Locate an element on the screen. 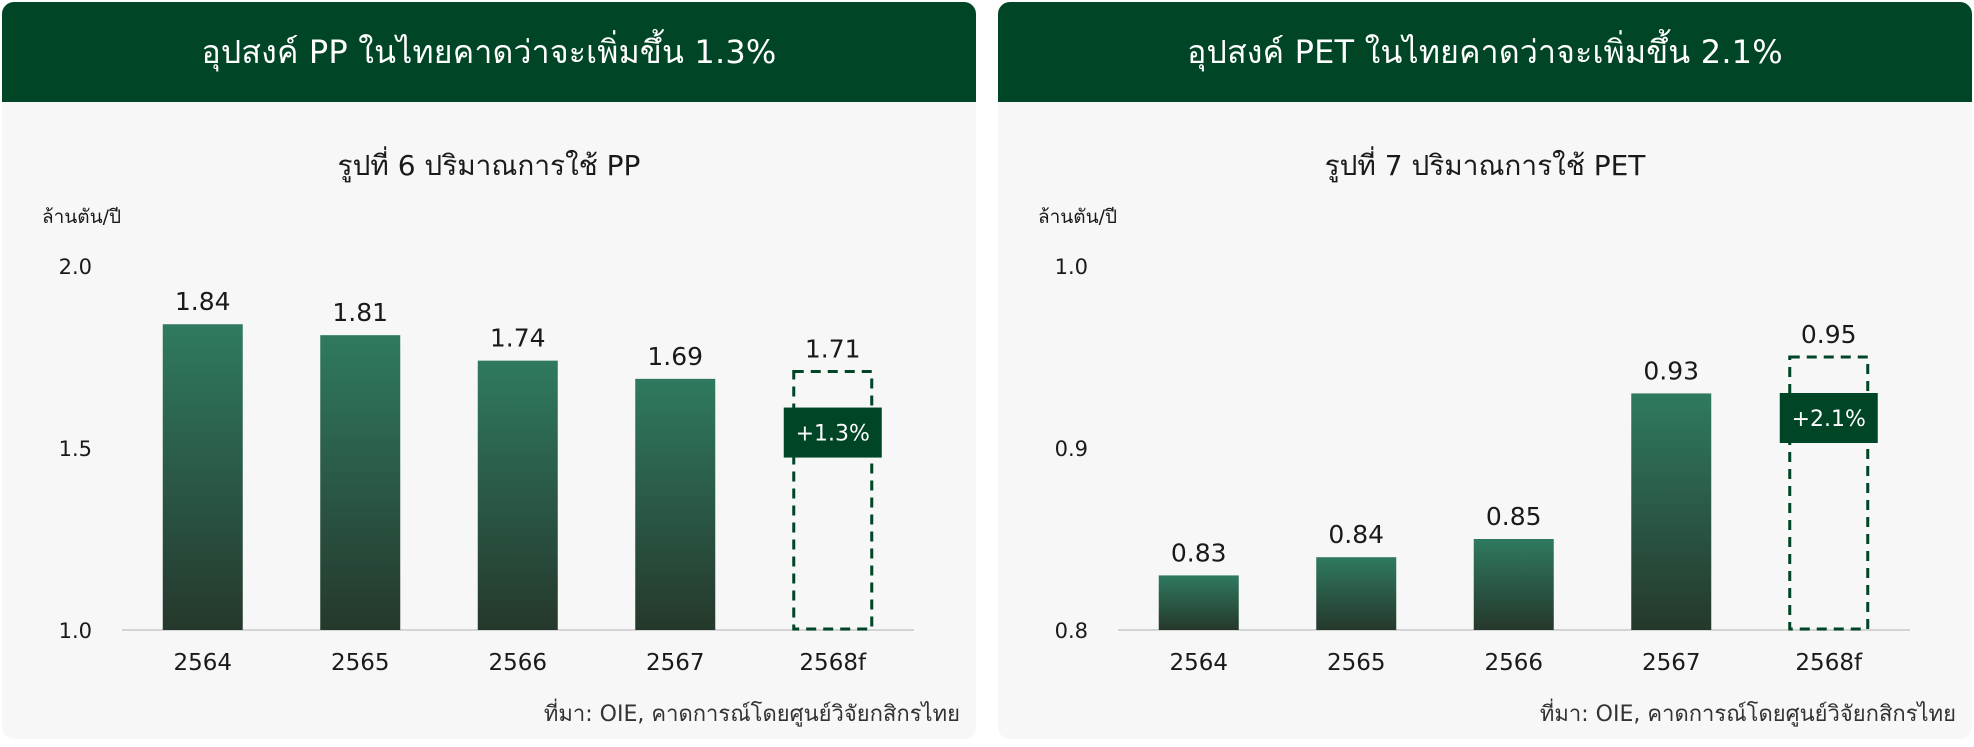  pet-category-label-2567: 2567 is located at coordinates (1671, 663).